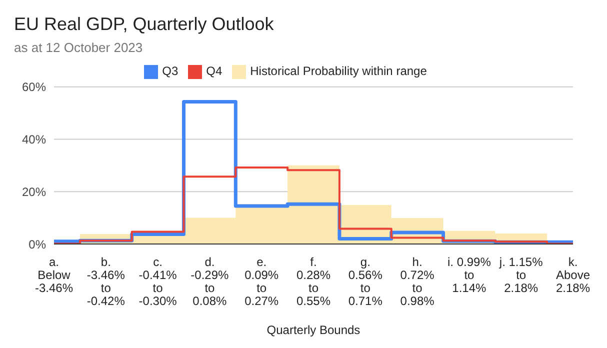 This screenshot has height=348, width=607. Describe the element at coordinates (214, 71) in the screenshot. I see `legend-label: Q4` at that location.